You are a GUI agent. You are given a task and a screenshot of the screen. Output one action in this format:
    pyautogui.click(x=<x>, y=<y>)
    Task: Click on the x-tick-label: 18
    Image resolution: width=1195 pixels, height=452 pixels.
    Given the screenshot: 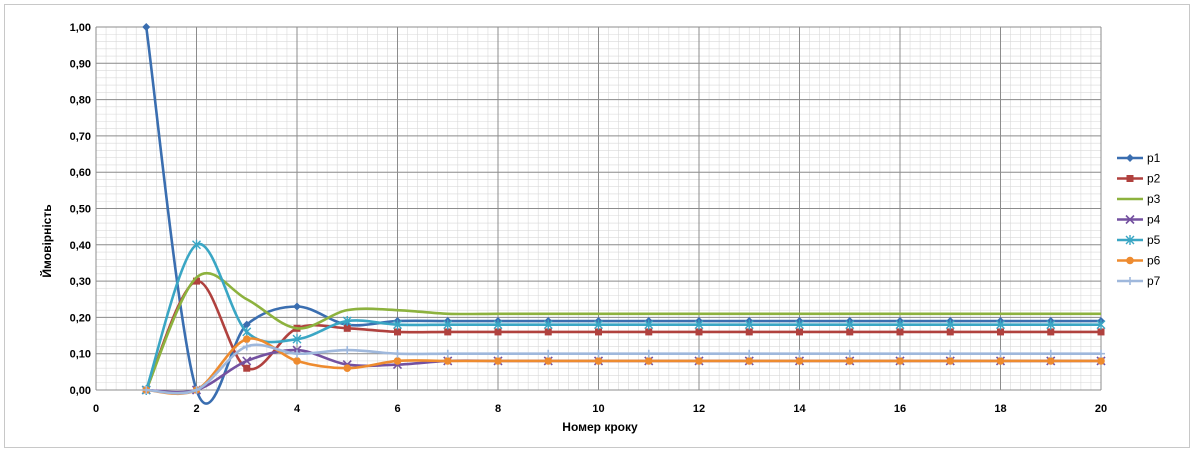 What is the action you would take?
    pyautogui.click(x=1000, y=409)
    